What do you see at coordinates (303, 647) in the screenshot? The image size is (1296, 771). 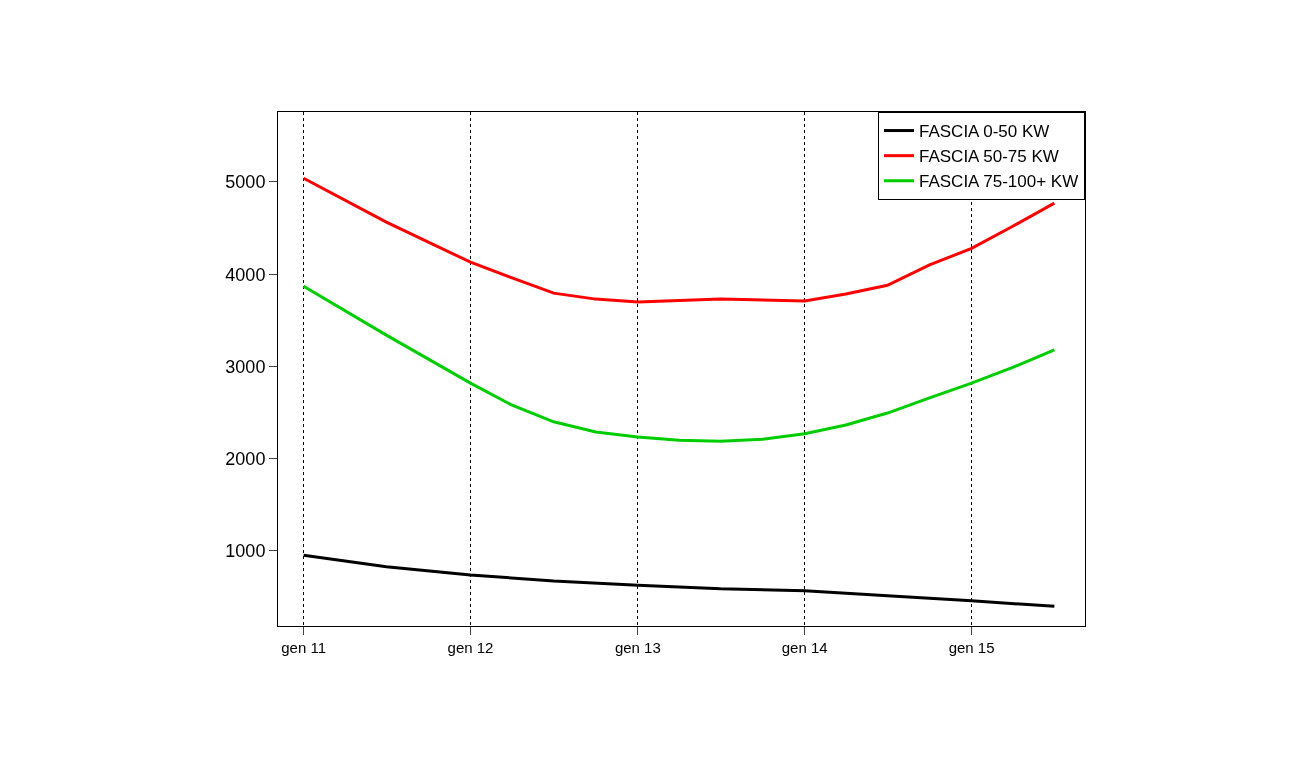 I see `x-tick-label: gen 11` at bounding box center [303, 647].